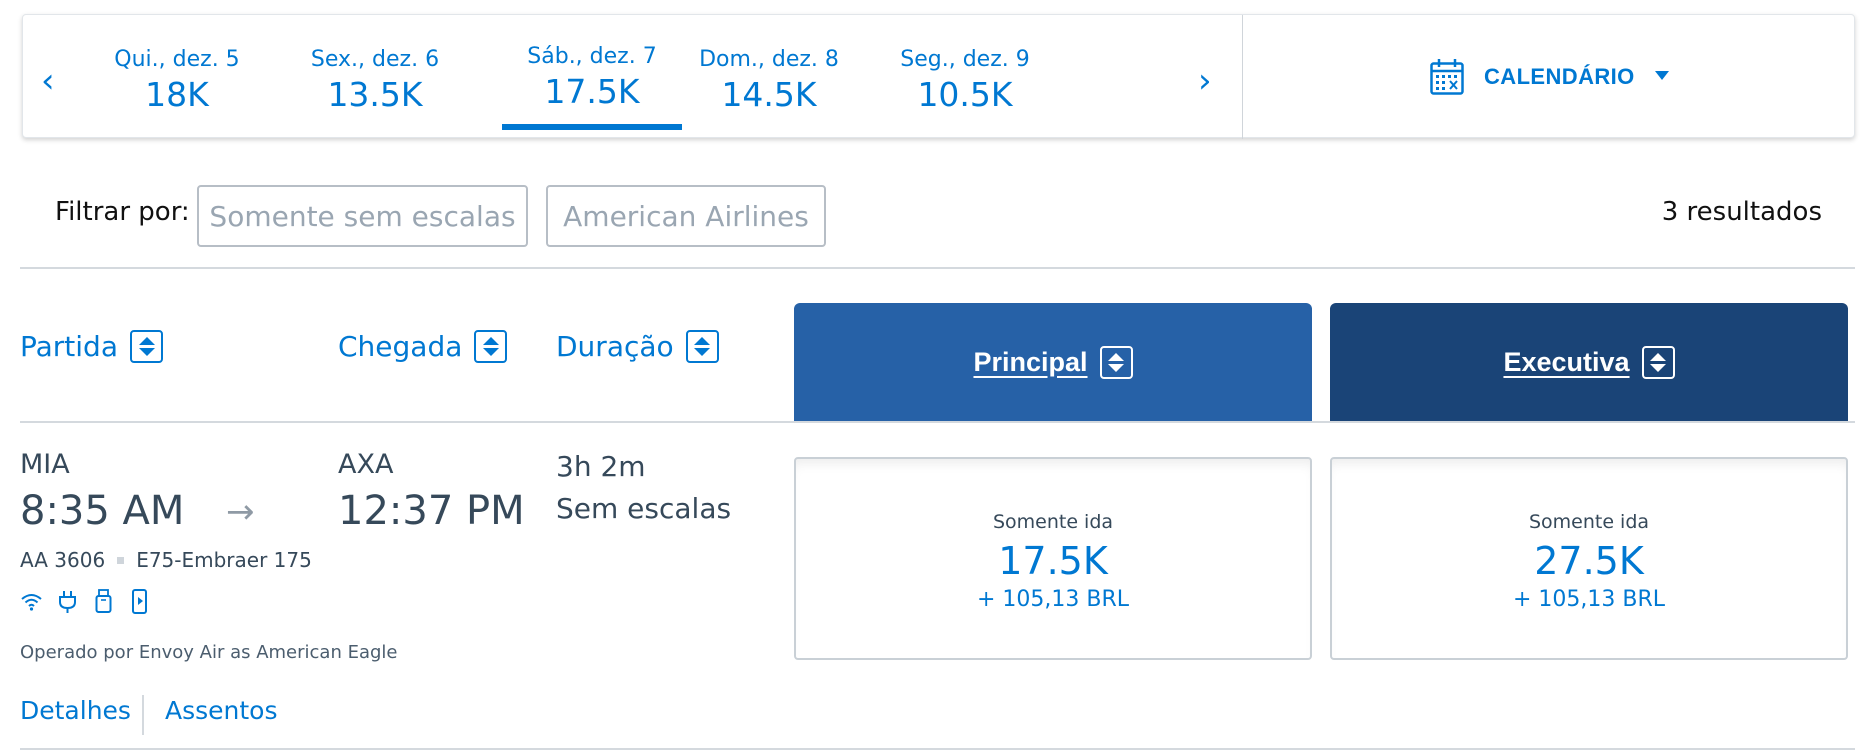 This screenshot has width=1860, height=756. What do you see at coordinates (965, 94) in the screenshot?
I see `date-tab-price: 10.5K` at bounding box center [965, 94].